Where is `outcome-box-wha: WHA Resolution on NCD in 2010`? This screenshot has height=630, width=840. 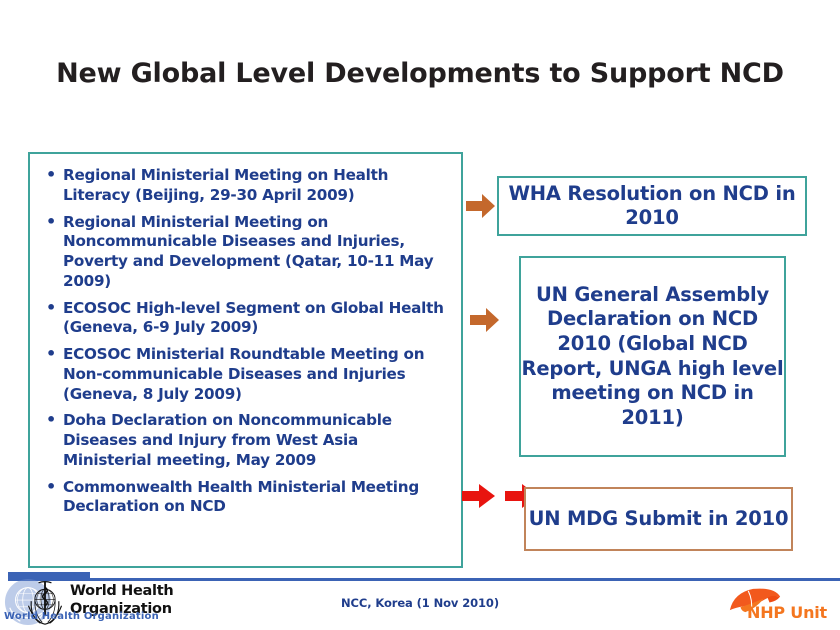 outcome-box-wha: WHA Resolution on NCD in 2010 is located at coordinates (652, 206).